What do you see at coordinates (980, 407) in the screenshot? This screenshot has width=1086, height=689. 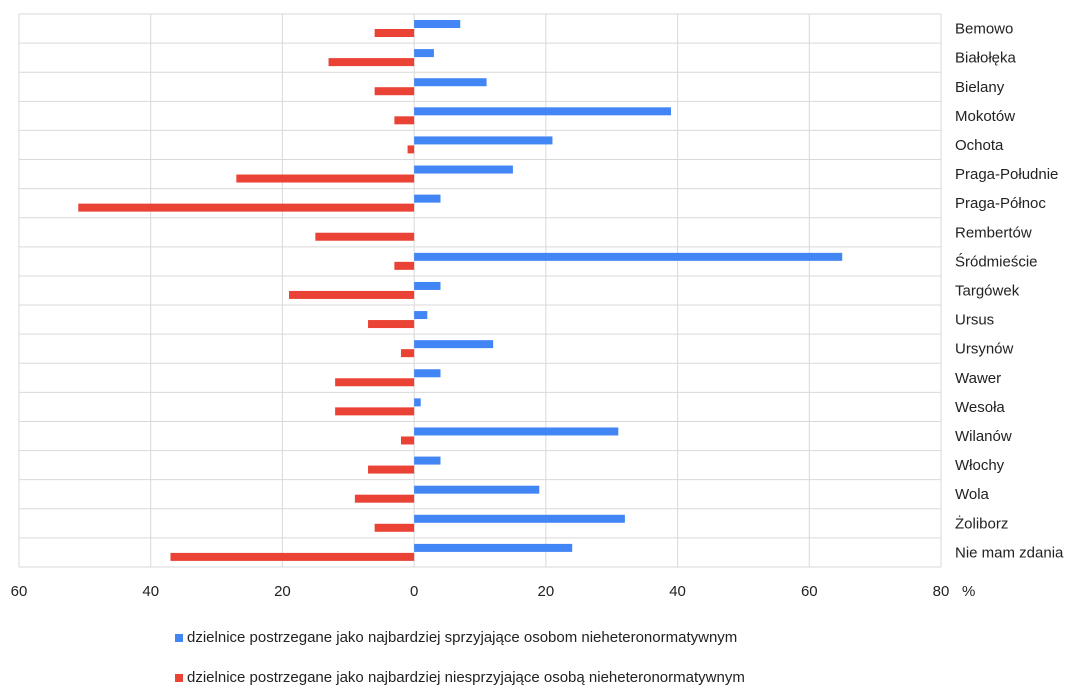 I see `category-label: Wesoła` at bounding box center [980, 407].